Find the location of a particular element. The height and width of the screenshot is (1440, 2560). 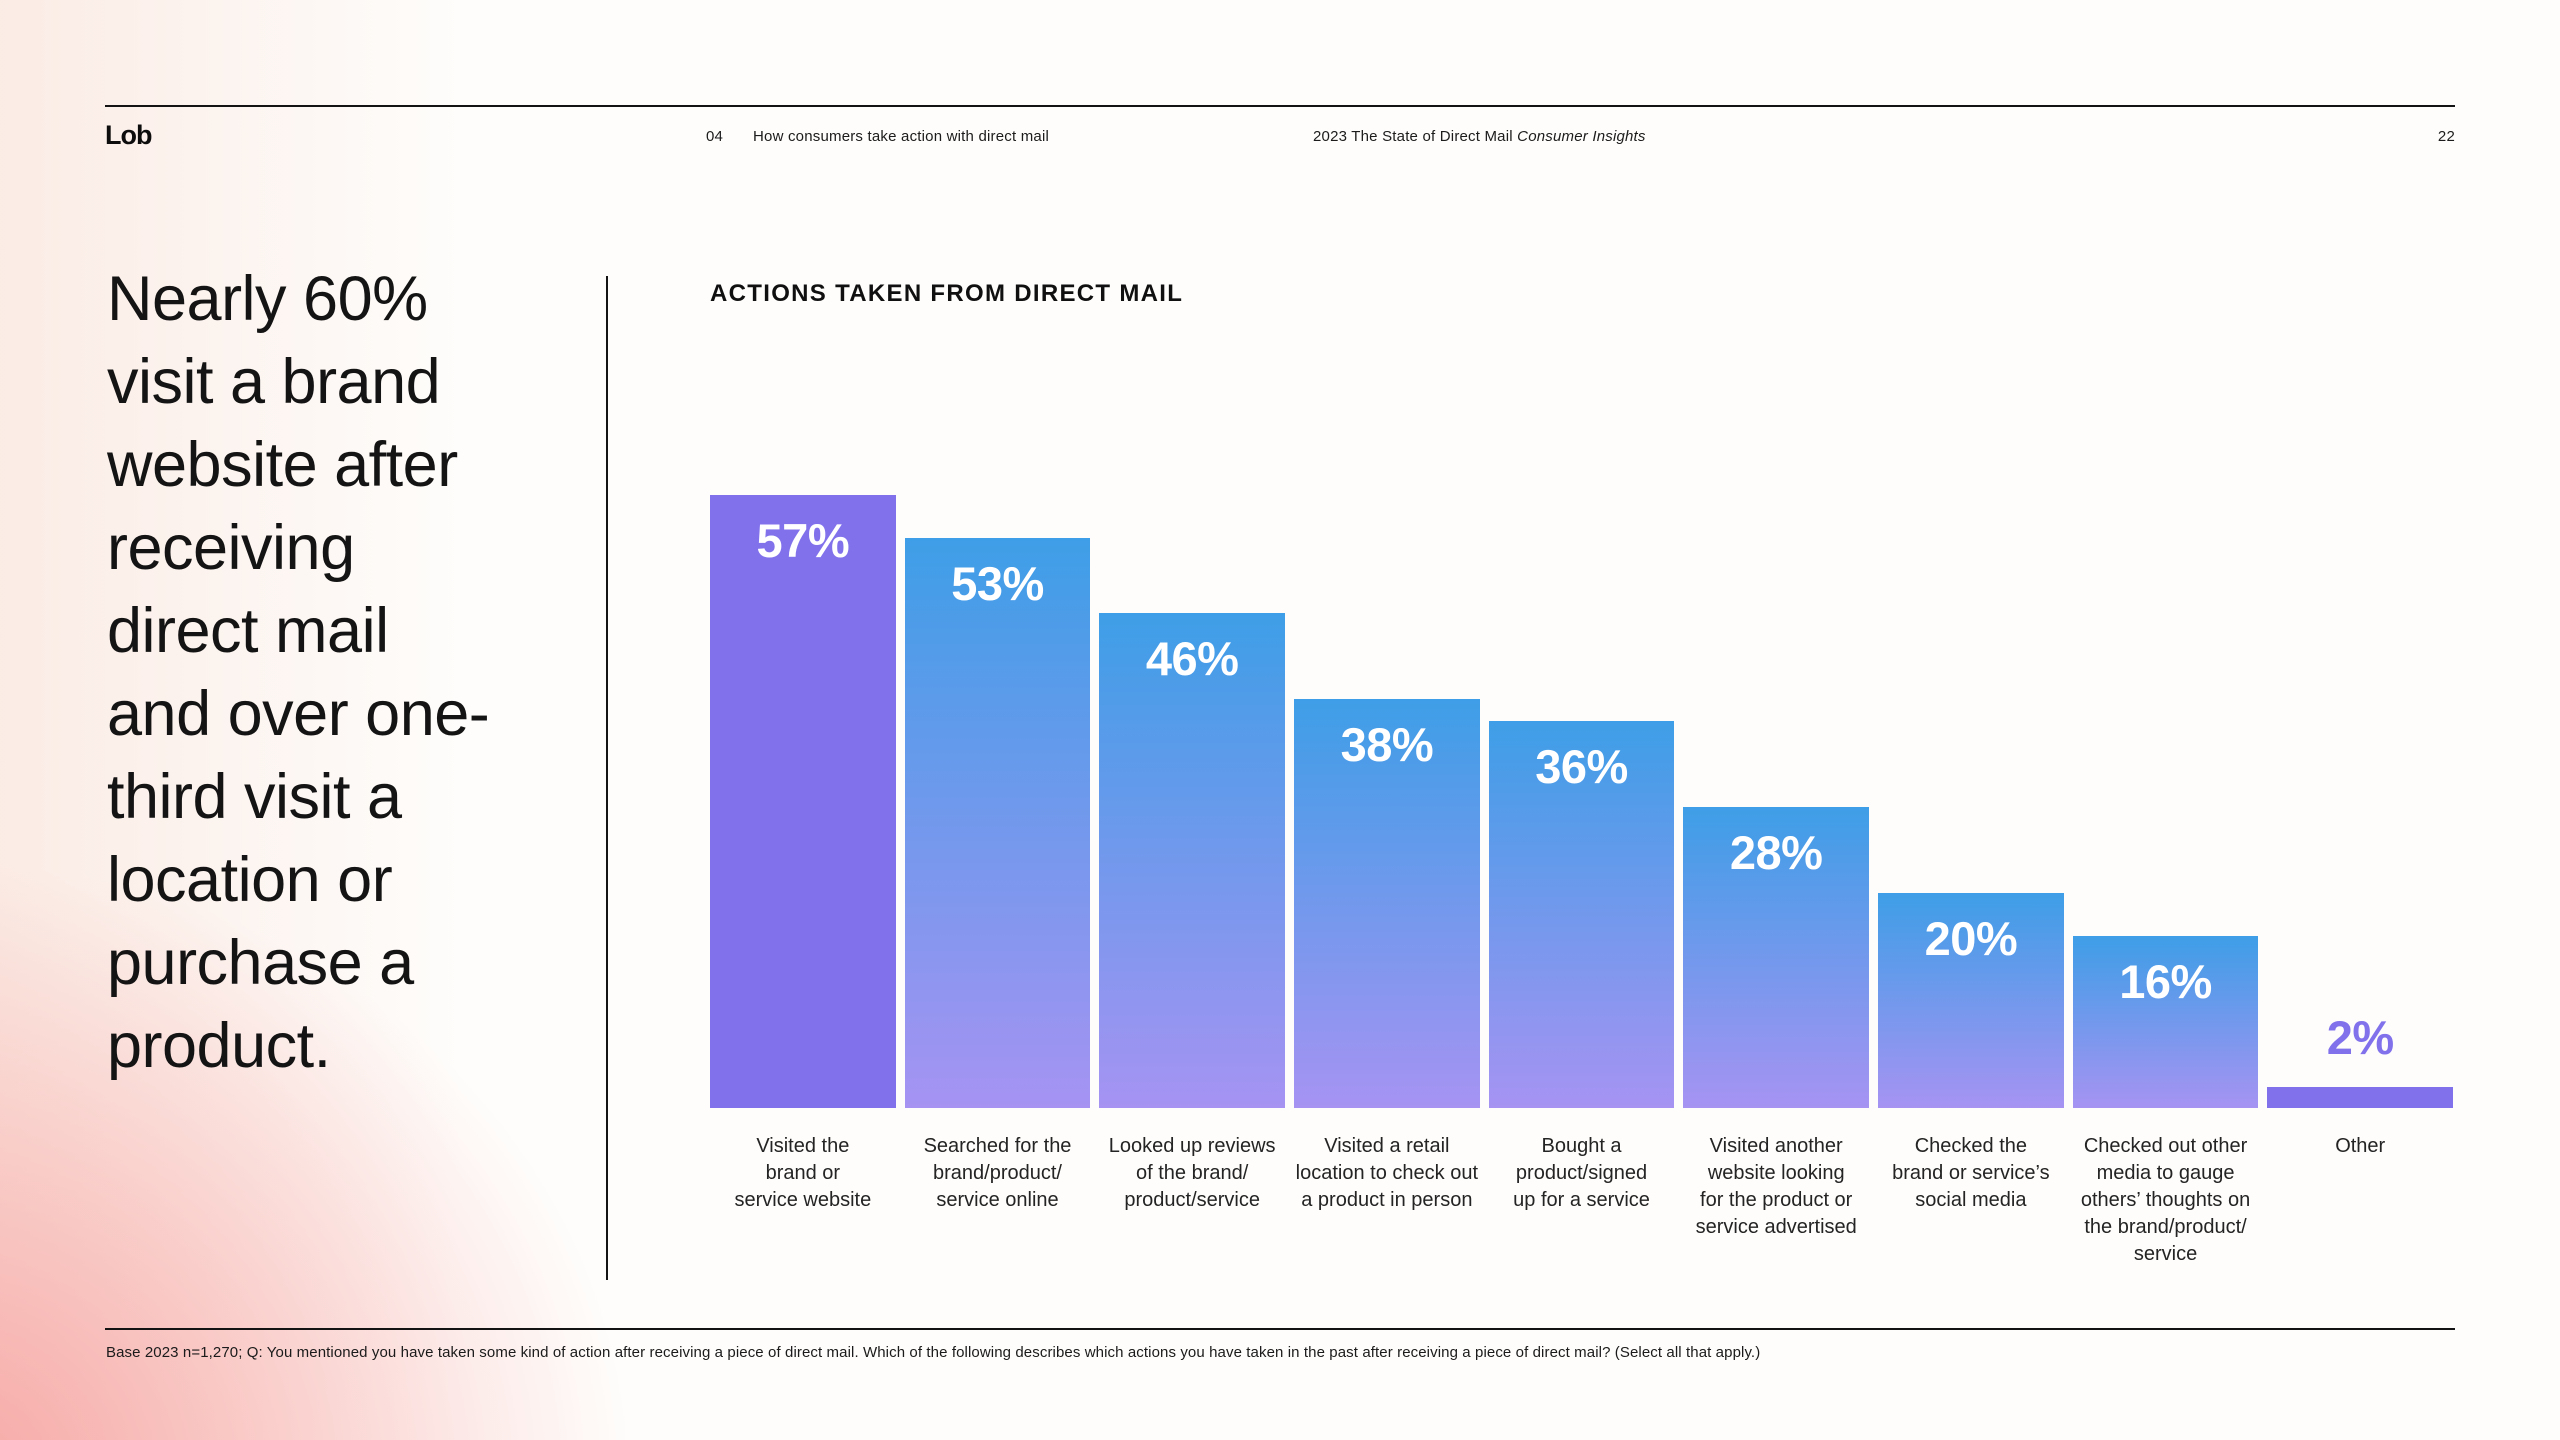

content-divider is located at coordinates (607, 778).